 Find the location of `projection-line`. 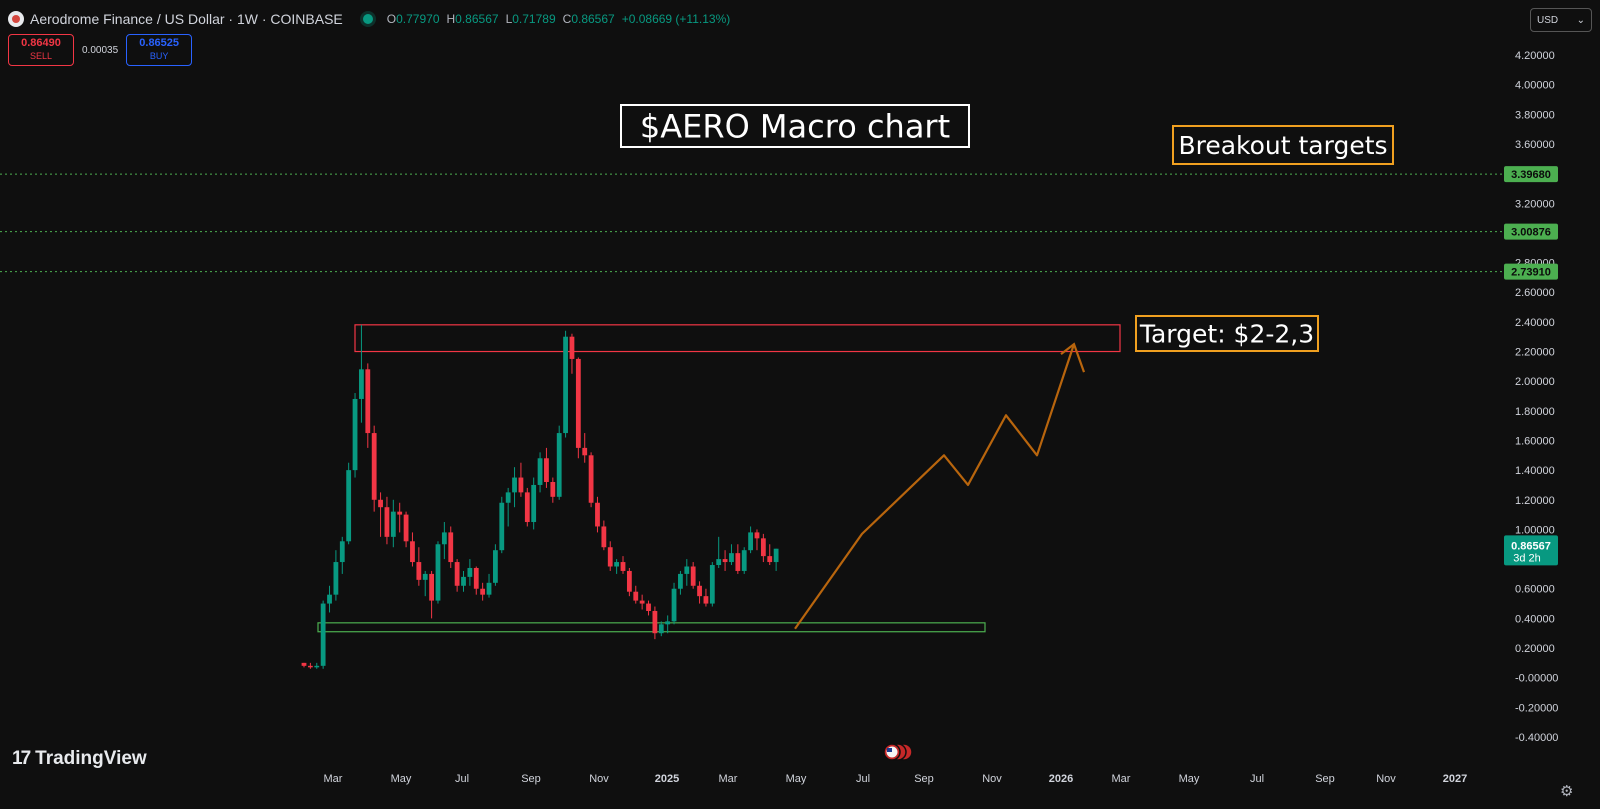

projection-line is located at coordinates (935, 486).